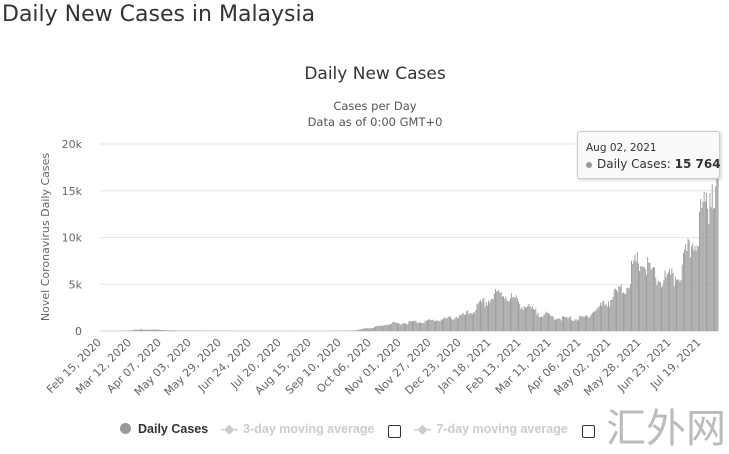  Describe the element at coordinates (297, 428) in the screenshot. I see `legend-item-3day-average: -◆-3-day moving average` at that location.